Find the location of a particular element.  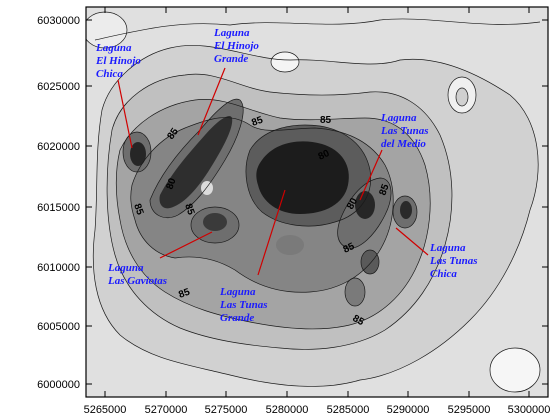

high-northwest is located at coordinates (106, 30).